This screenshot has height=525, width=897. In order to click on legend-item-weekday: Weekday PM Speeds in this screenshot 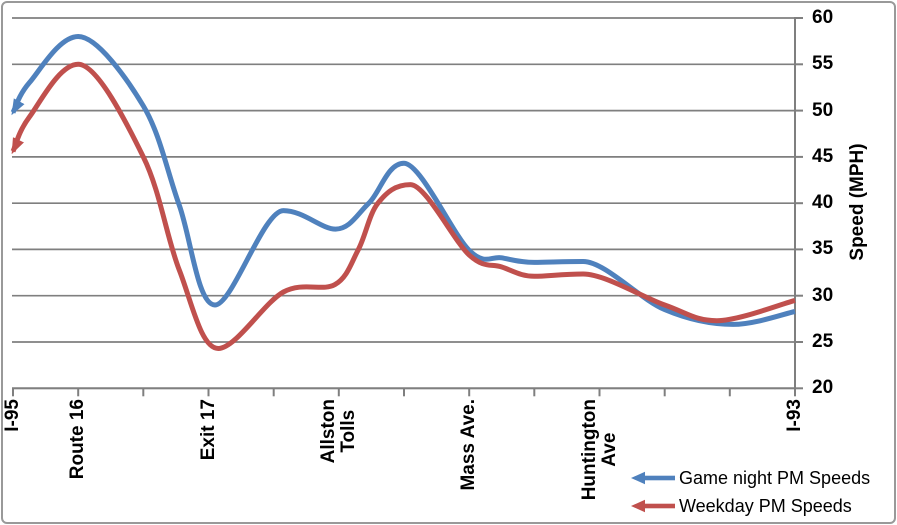, I will do `click(750, 506)`.